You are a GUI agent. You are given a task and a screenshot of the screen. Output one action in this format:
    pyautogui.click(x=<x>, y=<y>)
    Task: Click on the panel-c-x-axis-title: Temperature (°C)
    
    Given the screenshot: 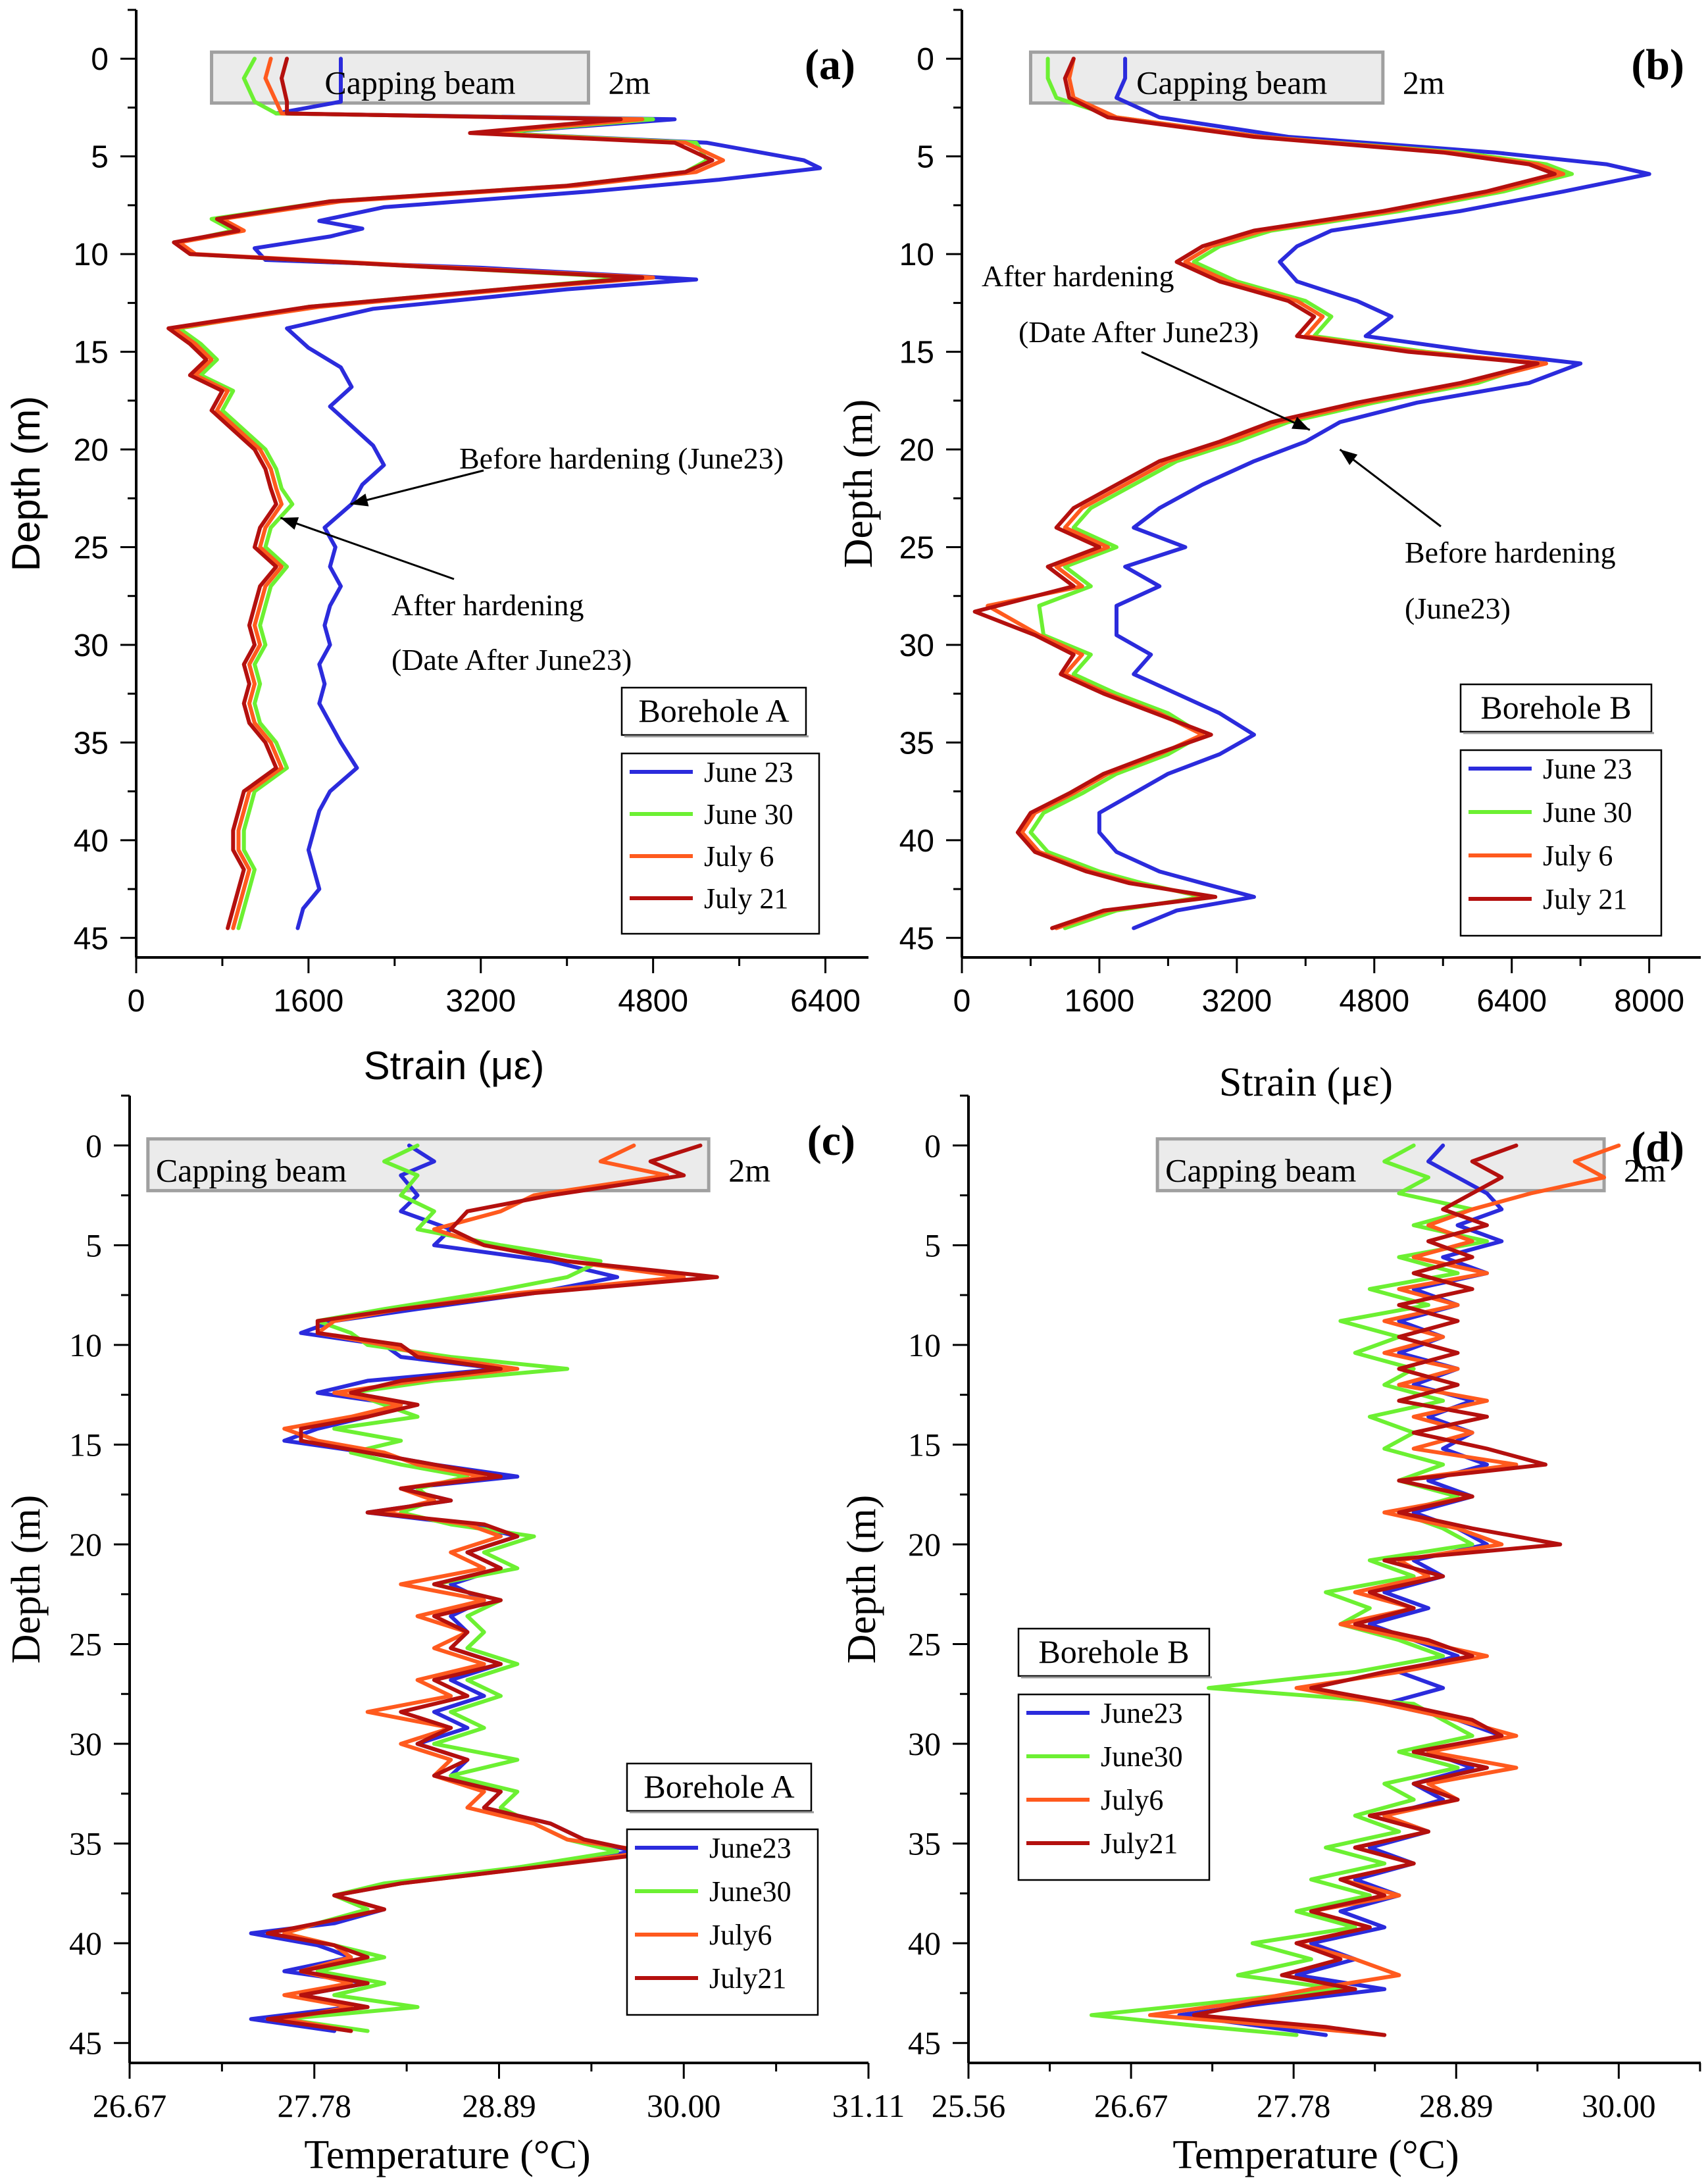 What is the action you would take?
    pyautogui.click(x=447, y=2155)
    